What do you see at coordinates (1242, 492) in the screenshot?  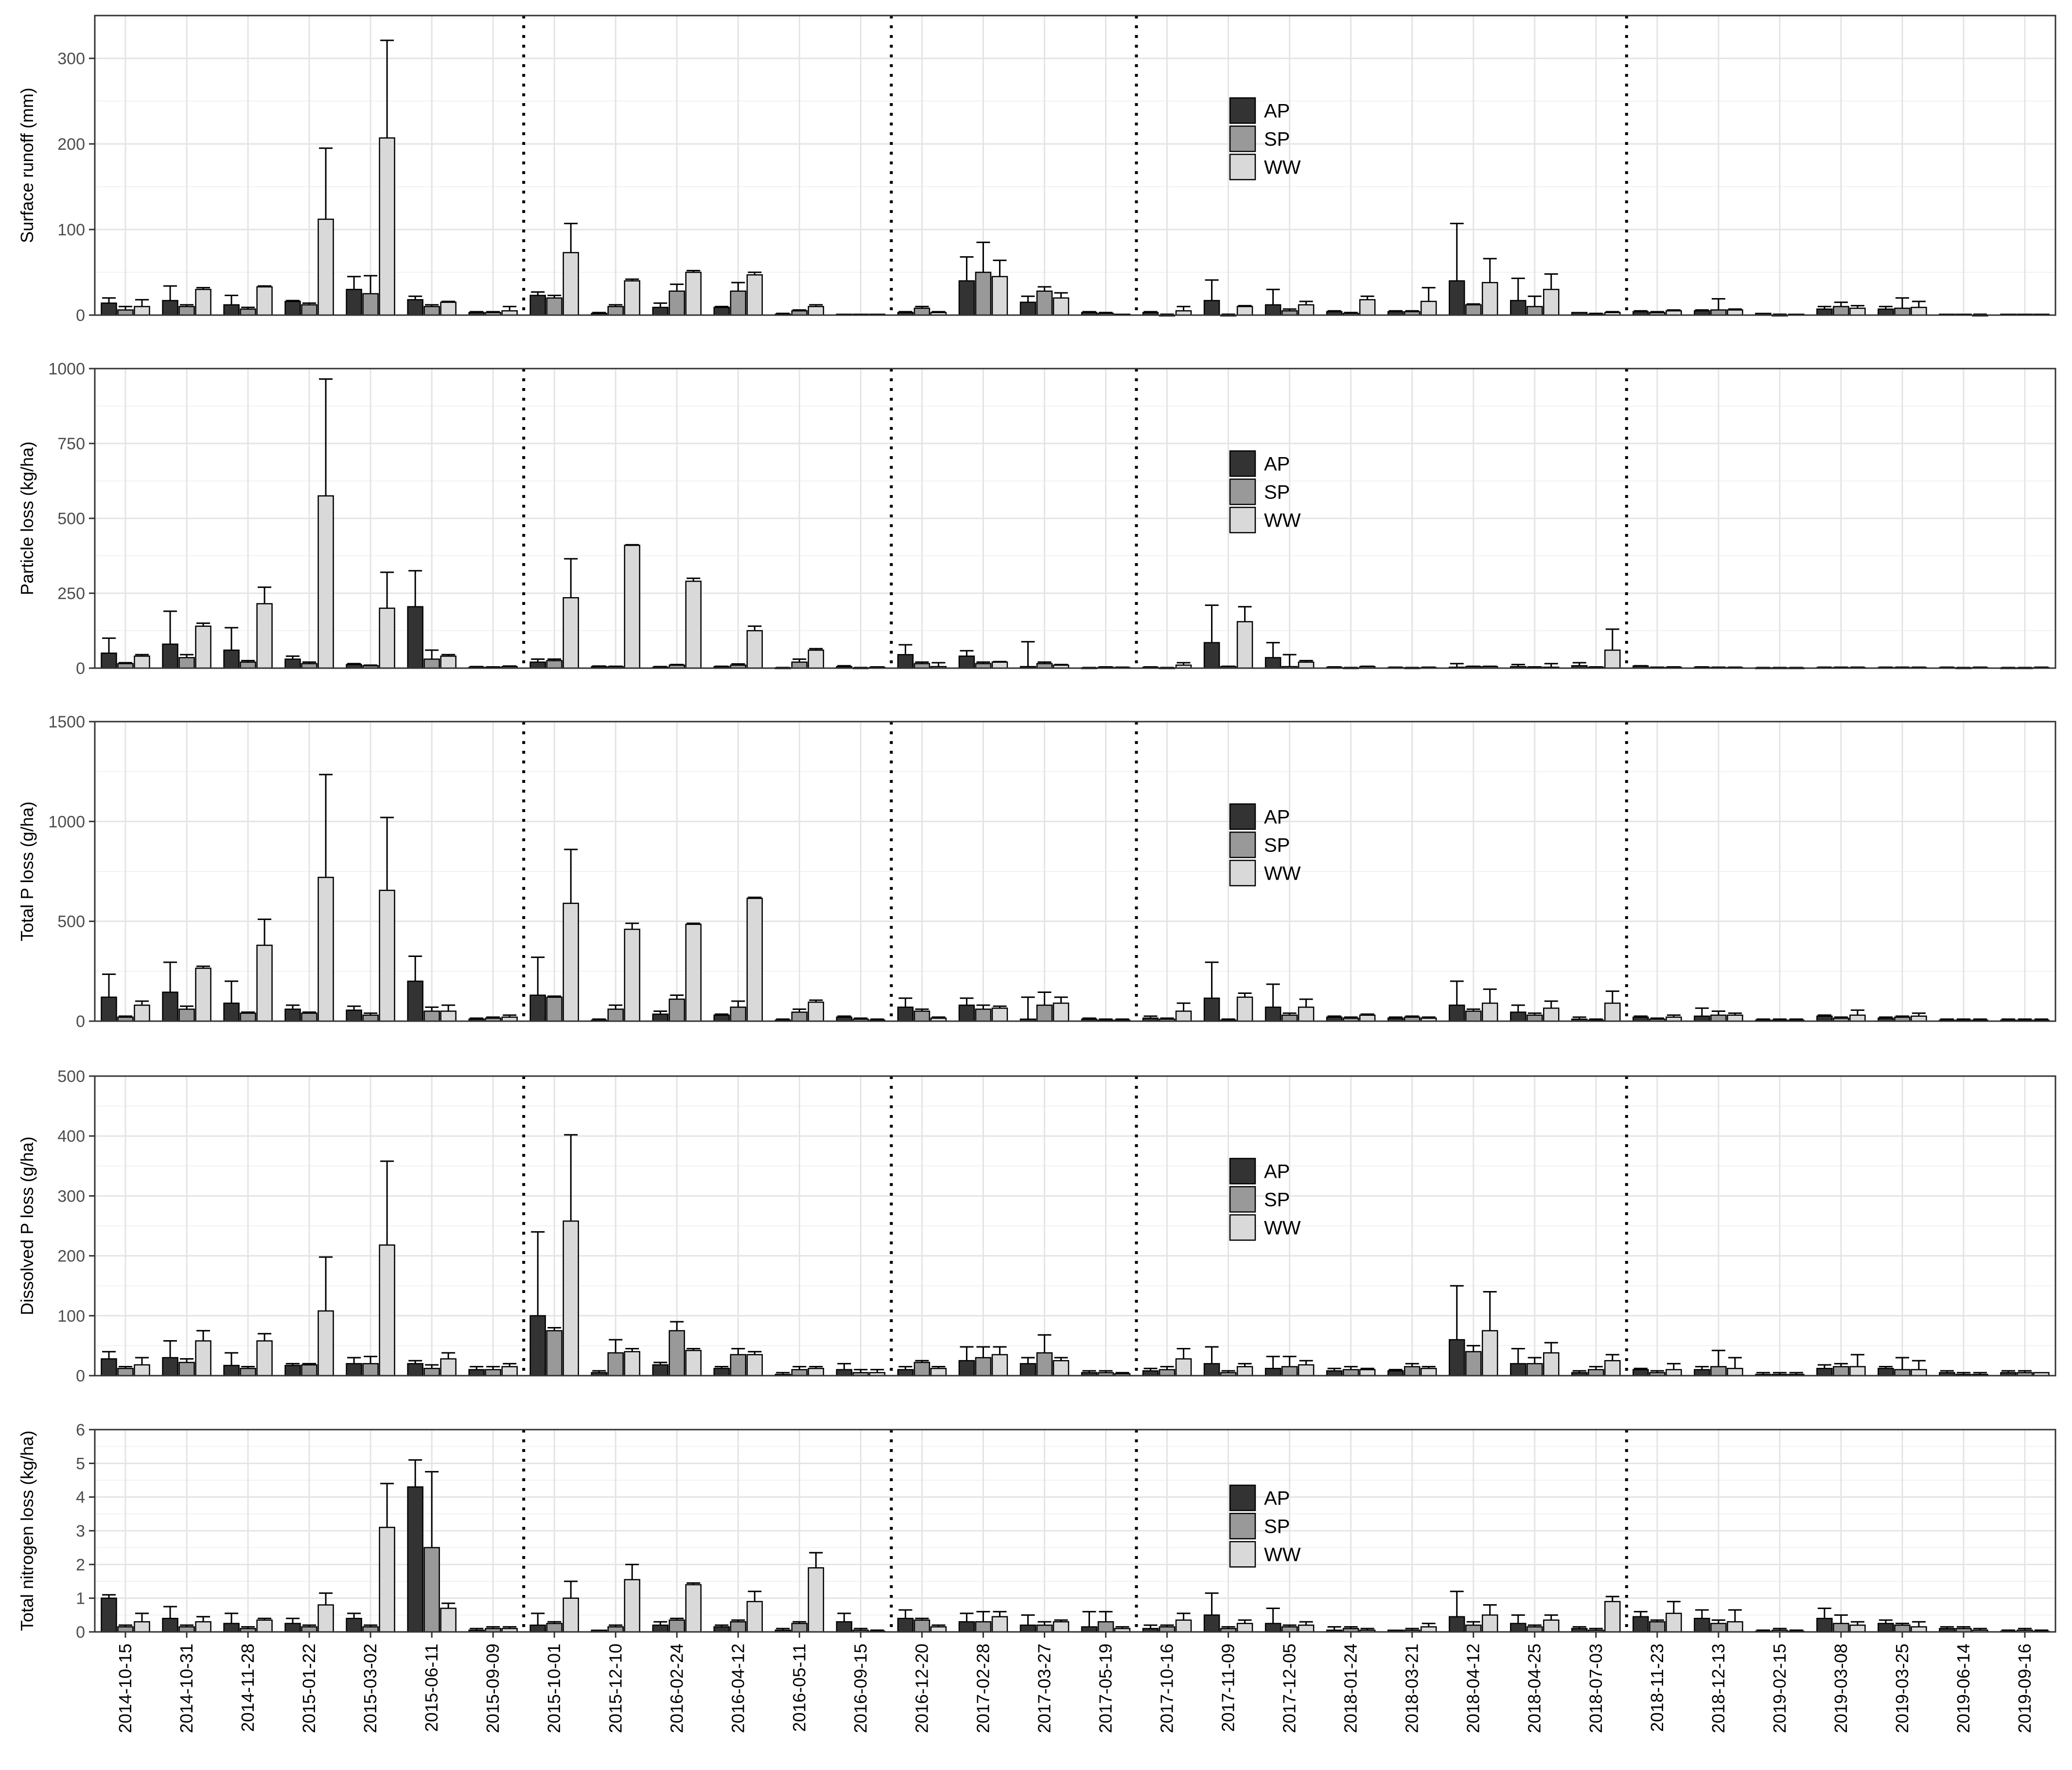 I see `legend-swatch-sp` at bounding box center [1242, 492].